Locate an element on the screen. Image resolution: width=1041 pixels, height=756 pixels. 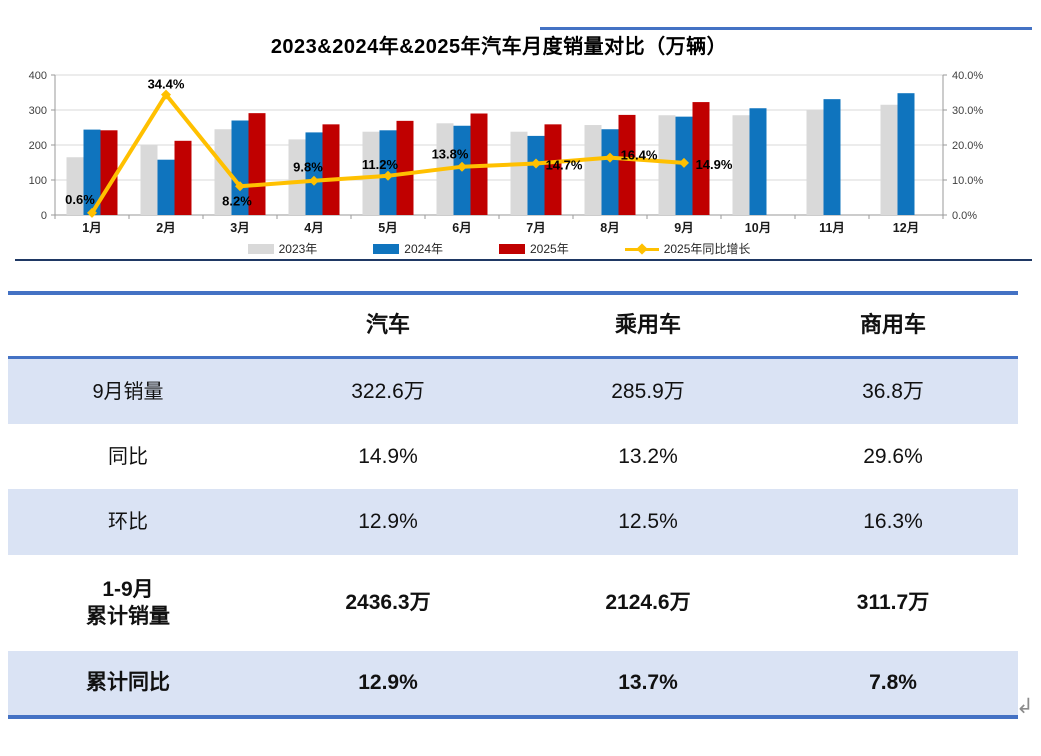
row-label: 累计同比 is located at coordinates (128, 683).